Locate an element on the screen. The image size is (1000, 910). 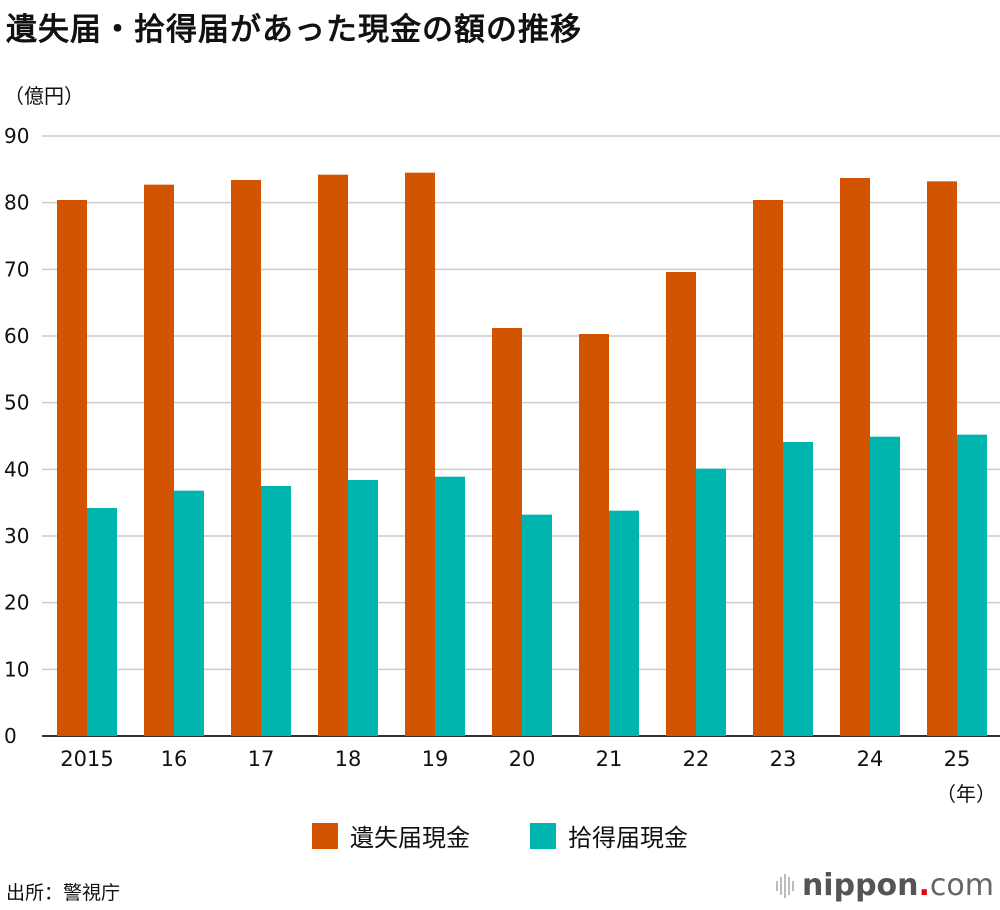
source-note: 出所：警視庁 is located at coordinates (63, 893).